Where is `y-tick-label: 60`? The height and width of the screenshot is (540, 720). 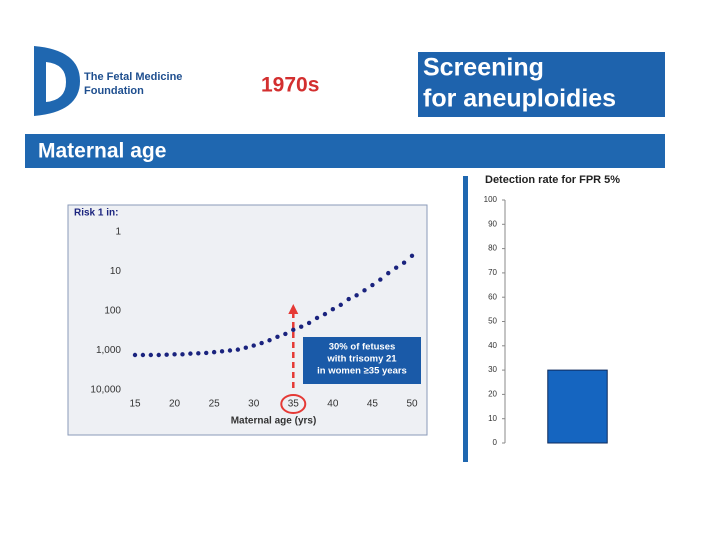
y-tick-label: 60 is located at coordinates (492, 296).